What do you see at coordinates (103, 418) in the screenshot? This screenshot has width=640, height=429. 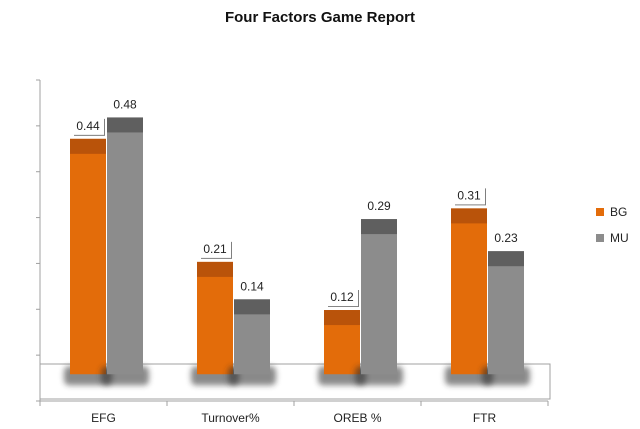 I see `x-tick-label-0: EFG` at bounding box center [103, 418].